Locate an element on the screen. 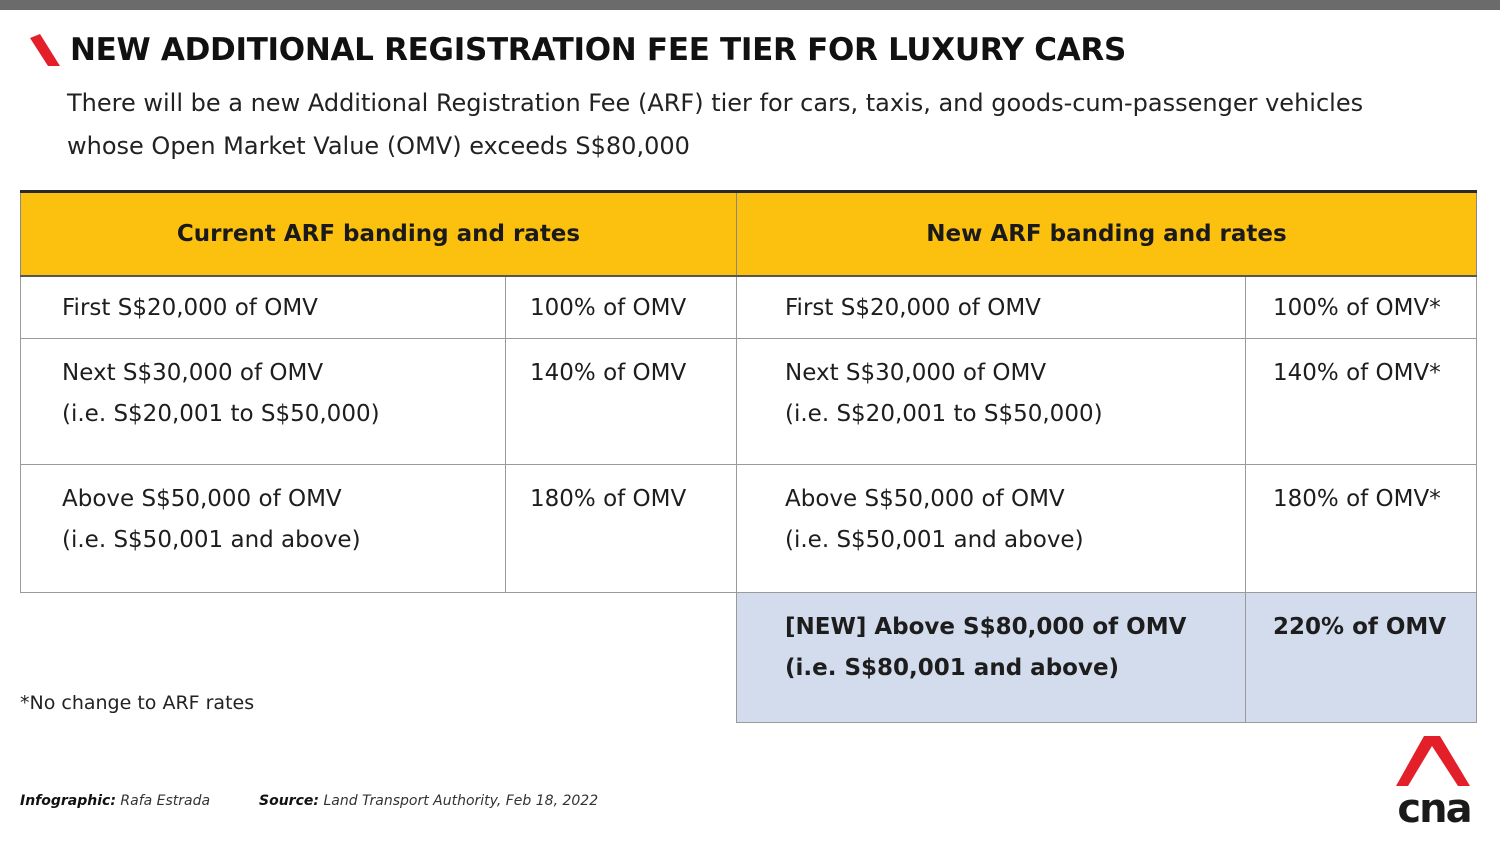  empty-cell is located at coordinates (378, 657).